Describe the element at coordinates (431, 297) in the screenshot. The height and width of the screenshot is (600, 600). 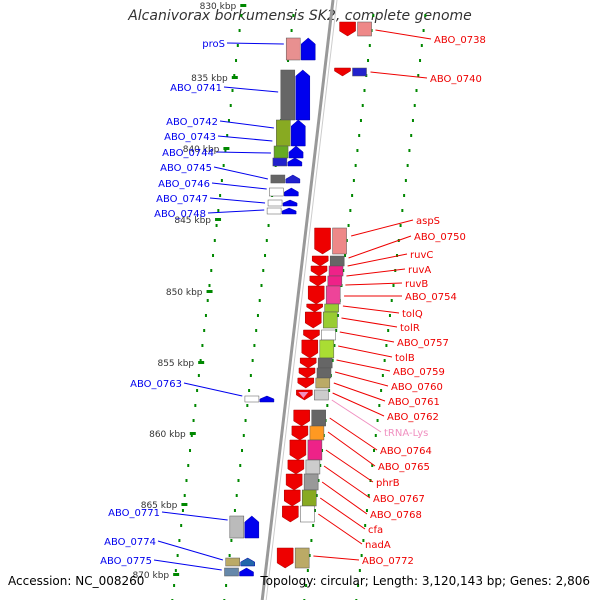
I see `right-gene-label: ABO_0754` at that location.